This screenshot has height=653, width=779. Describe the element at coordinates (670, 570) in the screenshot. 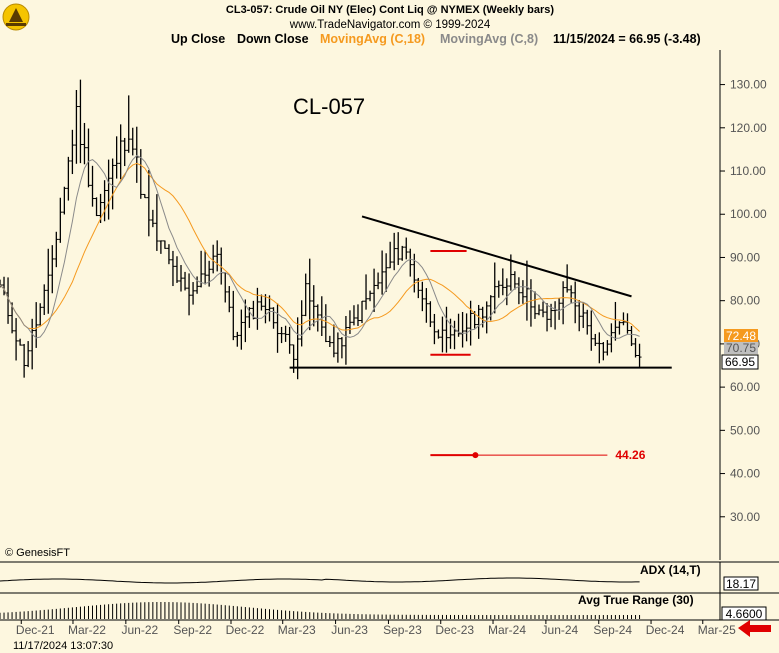

I see `adx-label: ADX (14,T)` at that location.